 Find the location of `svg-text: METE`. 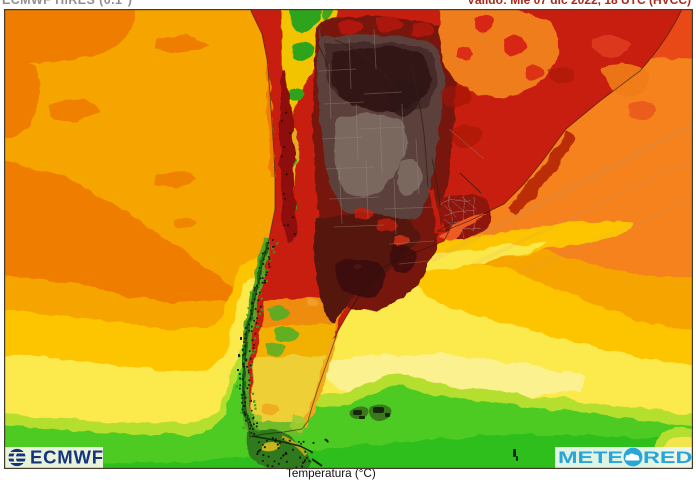

svg-text: METE is located at coordinates (590, 458).